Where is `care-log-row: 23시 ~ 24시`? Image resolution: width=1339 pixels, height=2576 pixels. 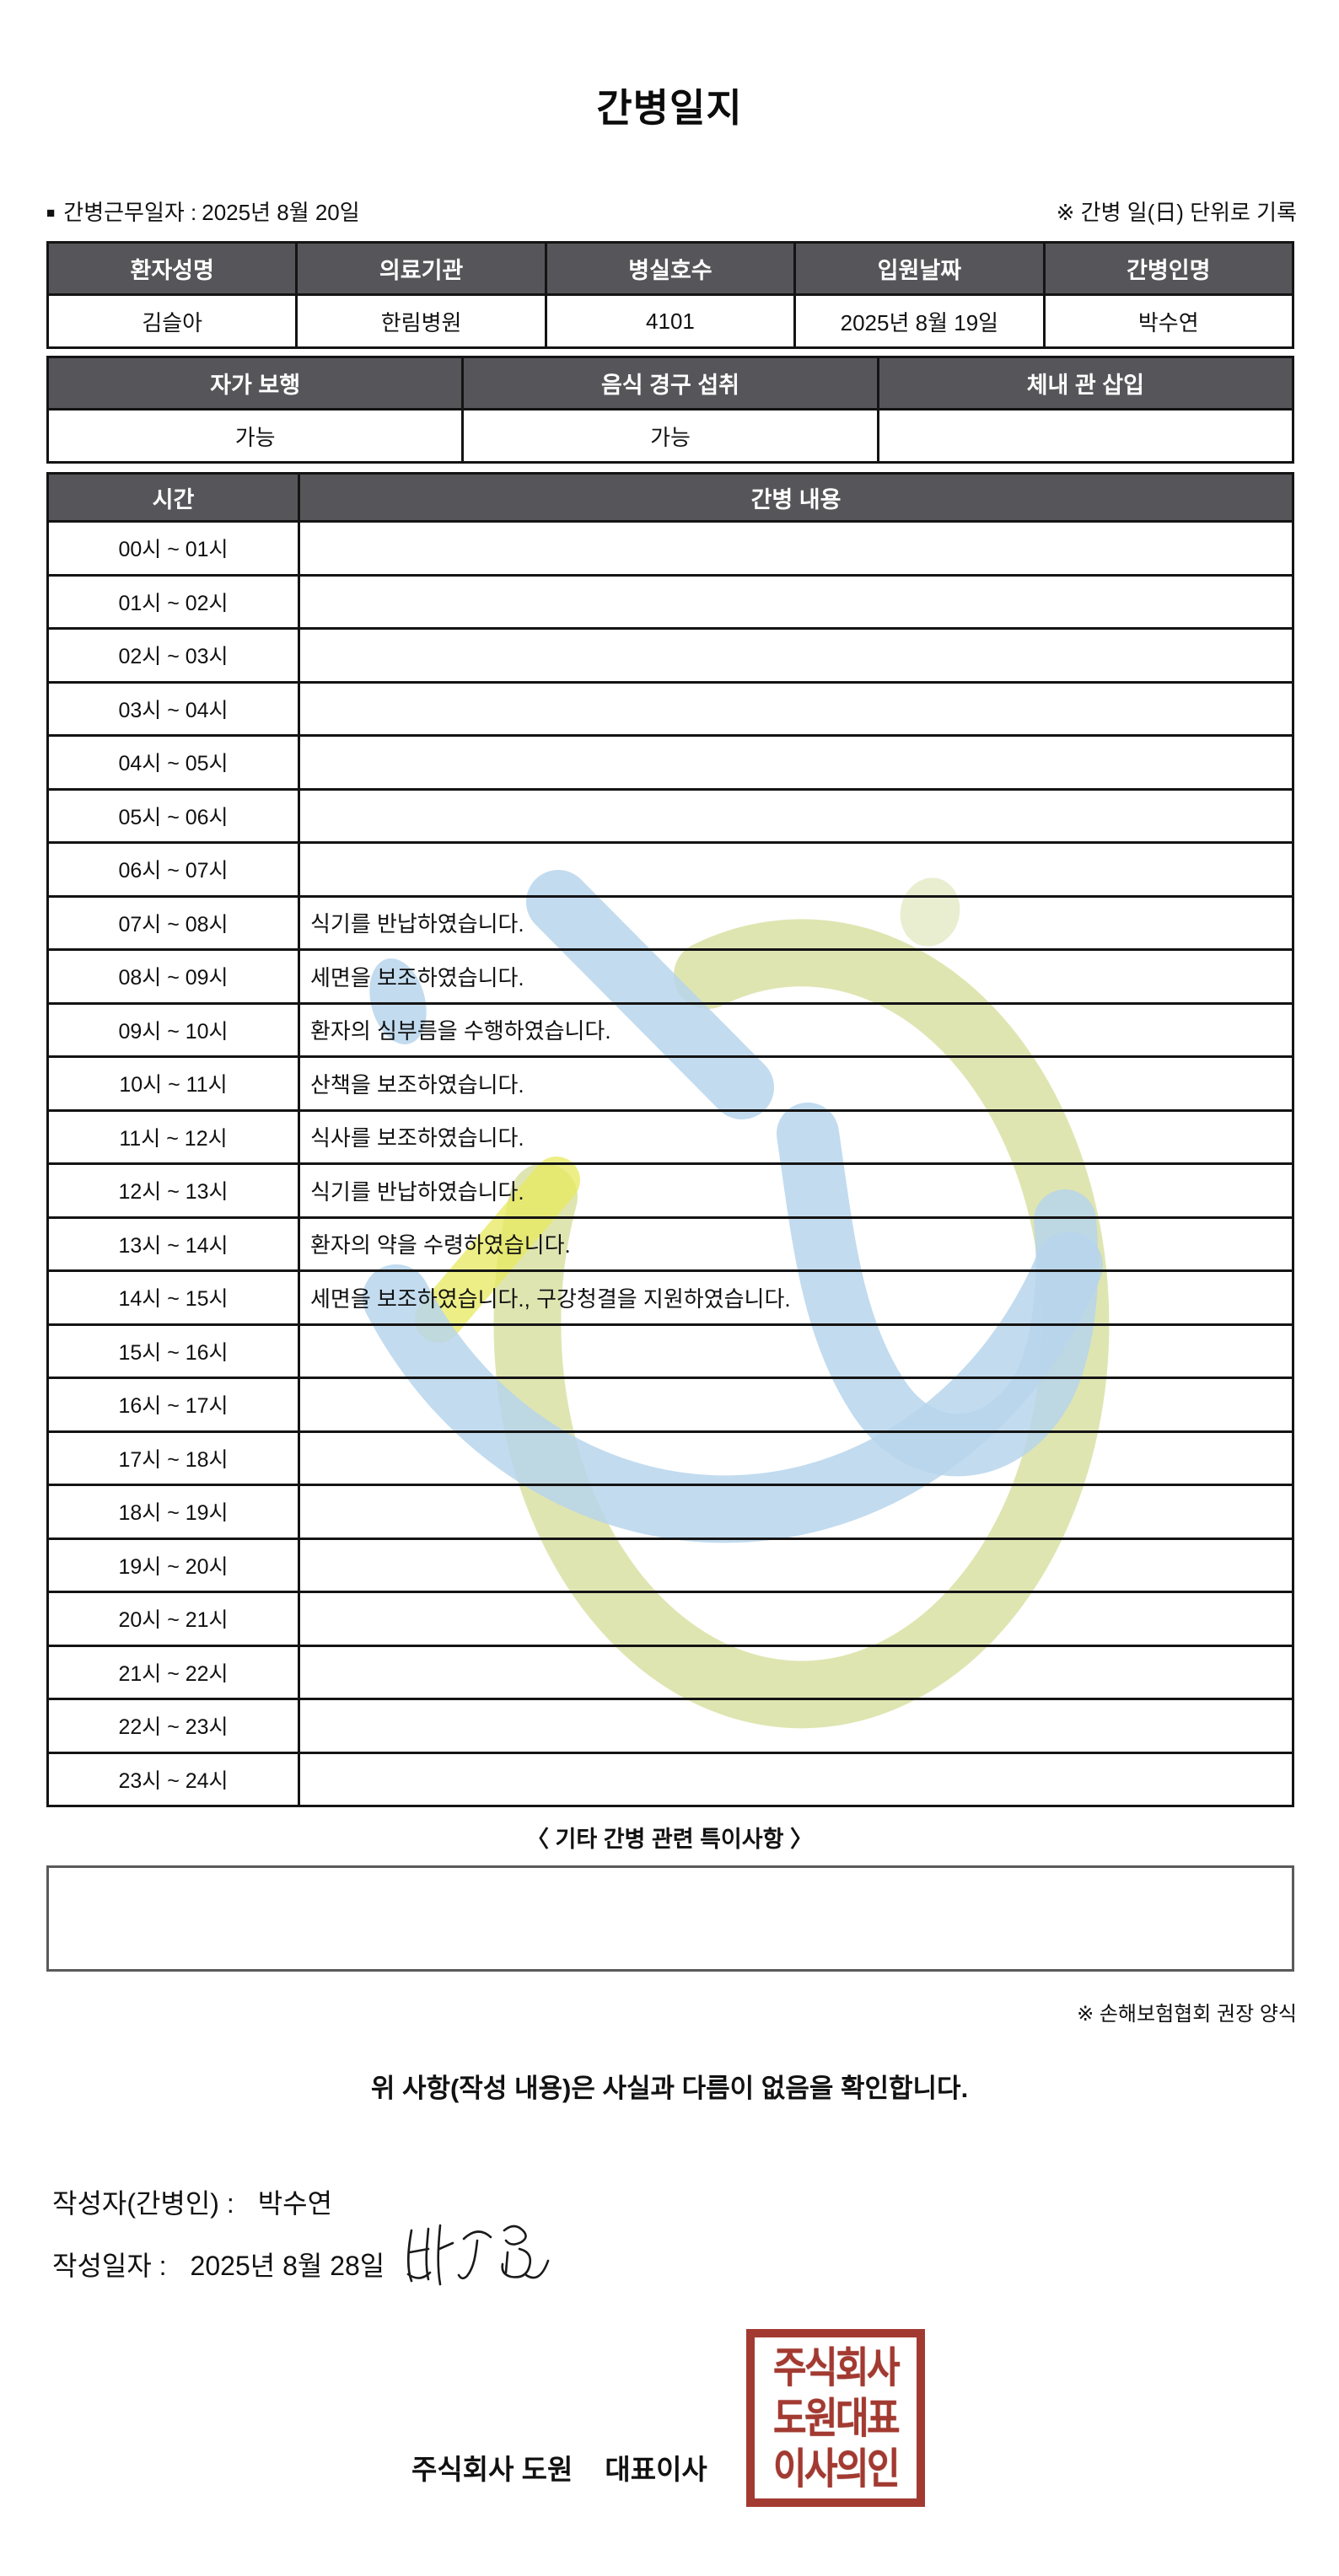 care-log-row: 23시 ~ 24시 is located at coordinates (670, 1779).